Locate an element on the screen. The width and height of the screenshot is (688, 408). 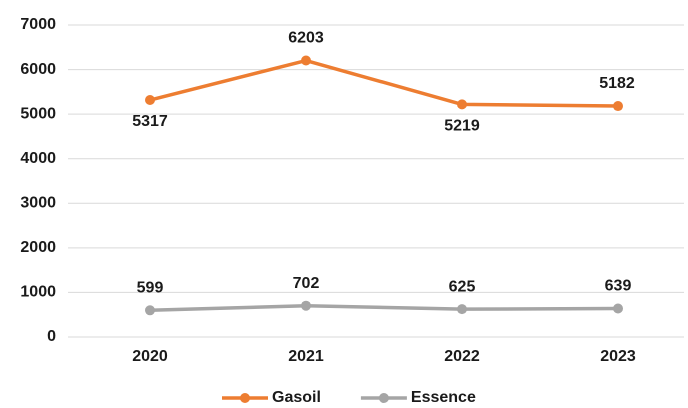
data-label: 5182 is located at coordinates (617, 83).